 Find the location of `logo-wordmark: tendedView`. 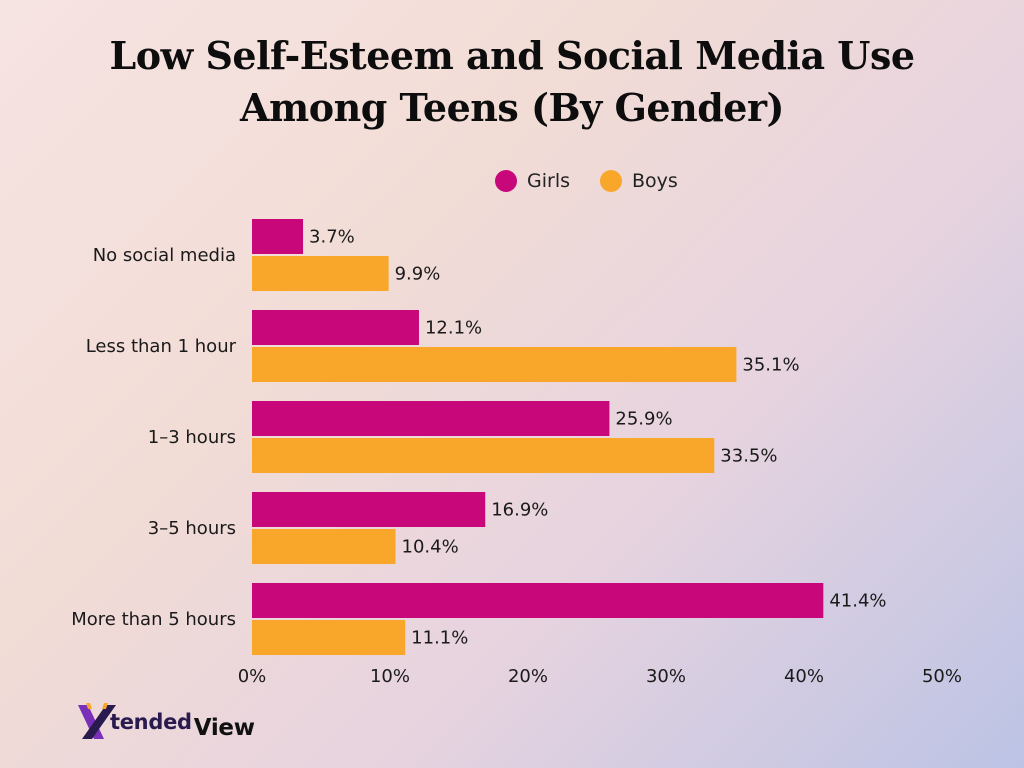

logo-wordmark: tendedView is located at coordinates (182, 725).